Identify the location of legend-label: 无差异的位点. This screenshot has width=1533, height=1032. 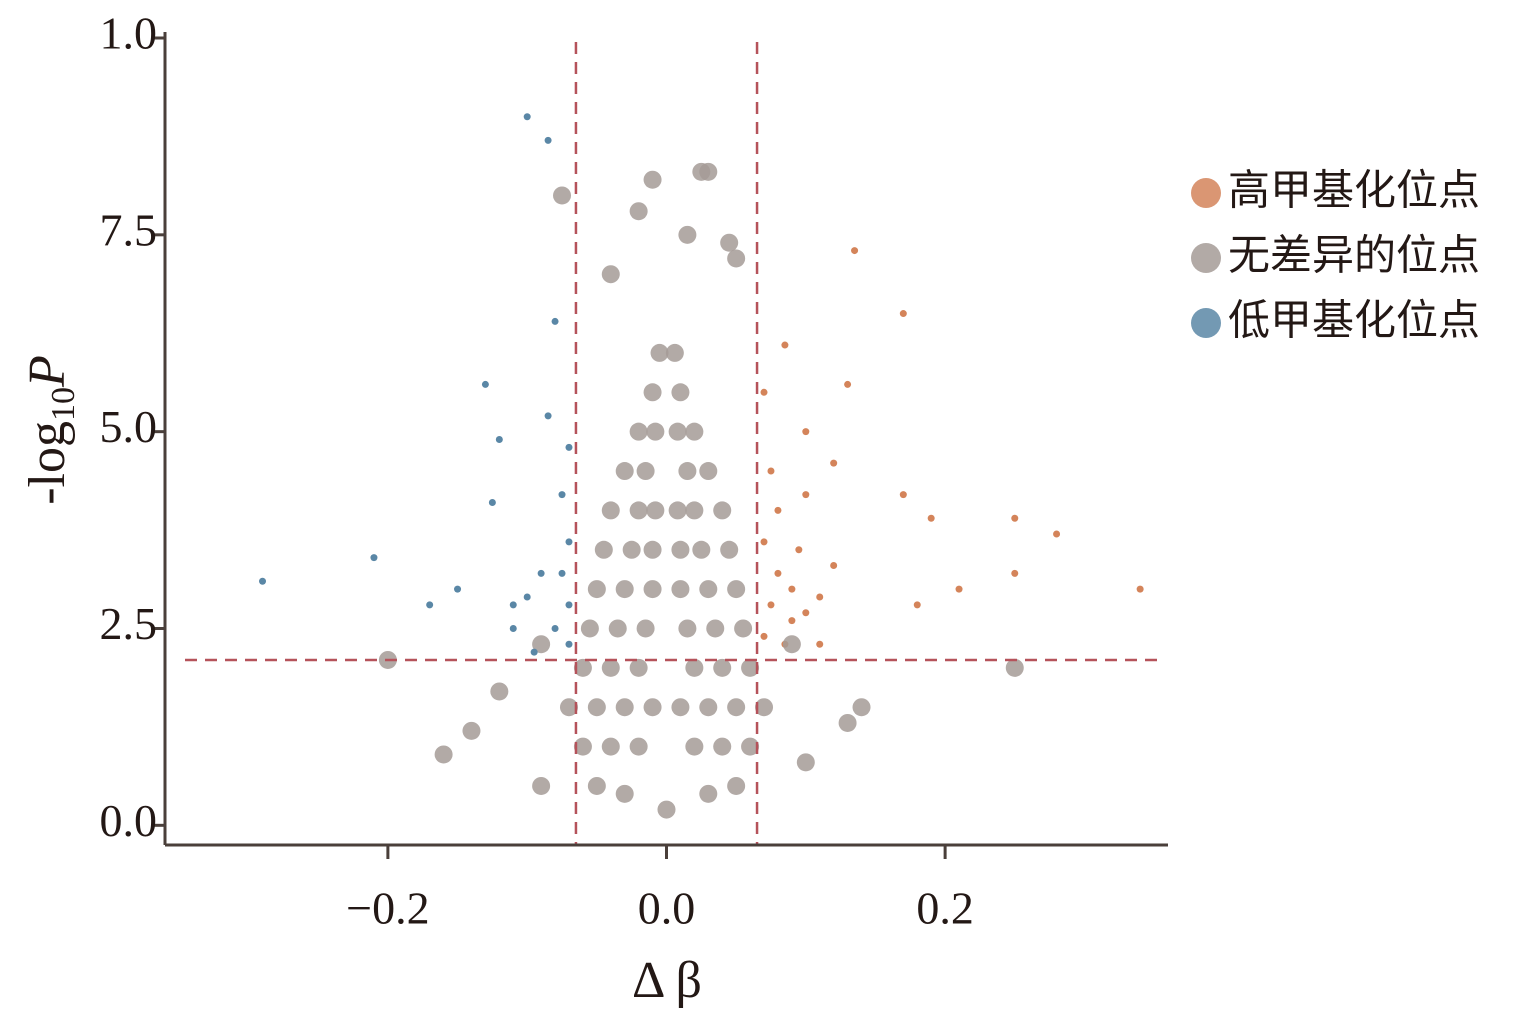
(1354, 255).